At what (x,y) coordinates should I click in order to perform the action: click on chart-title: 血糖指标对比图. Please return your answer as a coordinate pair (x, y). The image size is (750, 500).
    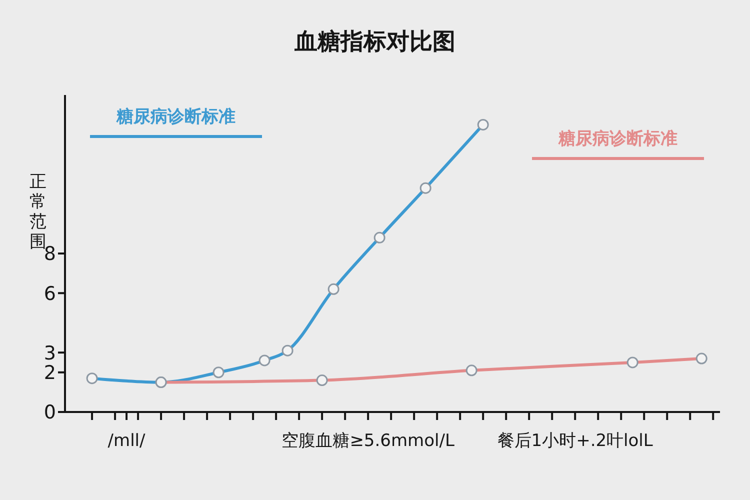
    Looking at the image, I should click on (375, 42).